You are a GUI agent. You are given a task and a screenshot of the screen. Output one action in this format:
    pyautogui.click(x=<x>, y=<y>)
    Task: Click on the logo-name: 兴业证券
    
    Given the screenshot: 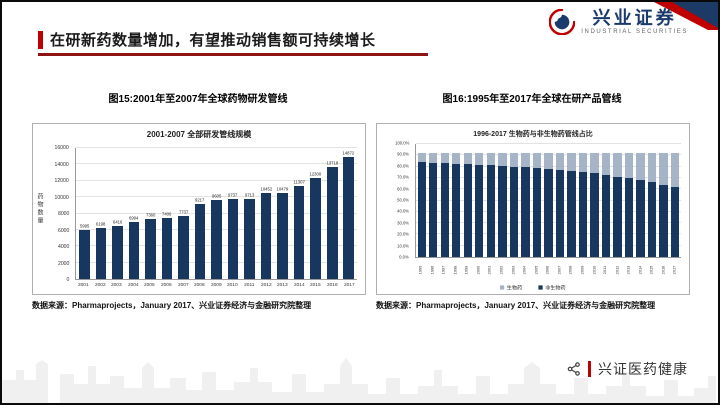 What is the action you would take?
    pyautogui.click(x=634, y=18)
    